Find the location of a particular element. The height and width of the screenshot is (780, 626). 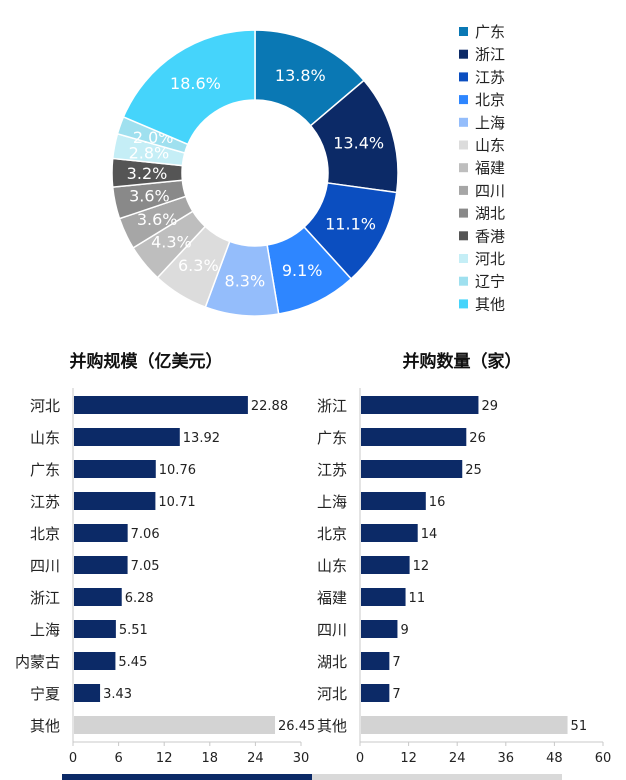

bar-value-label: 13.92 is located at coordinates (201, 438).